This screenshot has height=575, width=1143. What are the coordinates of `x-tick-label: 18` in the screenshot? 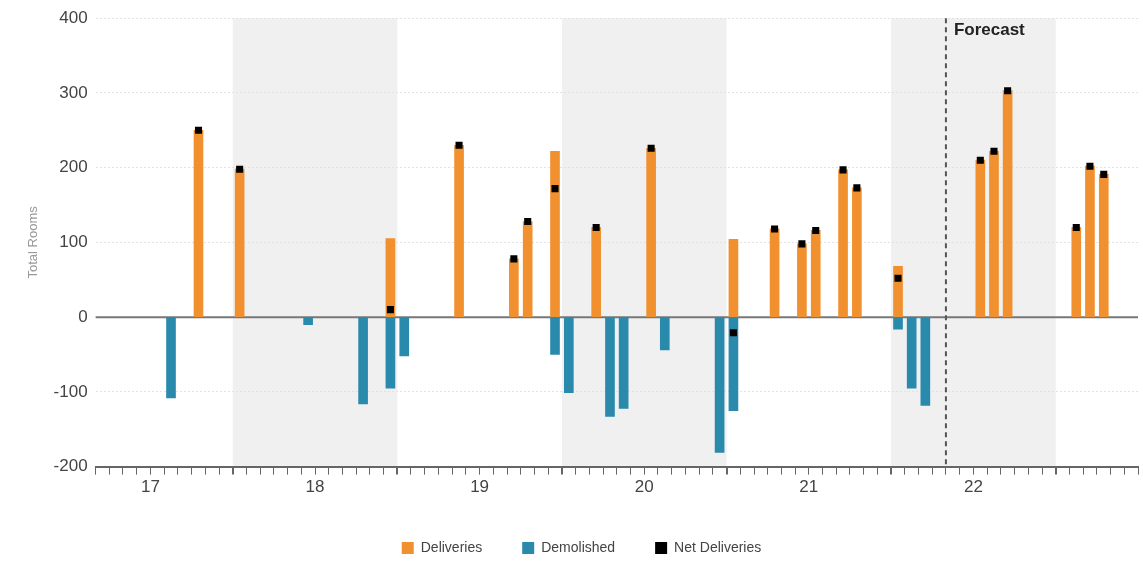 It's located at (315, 487).